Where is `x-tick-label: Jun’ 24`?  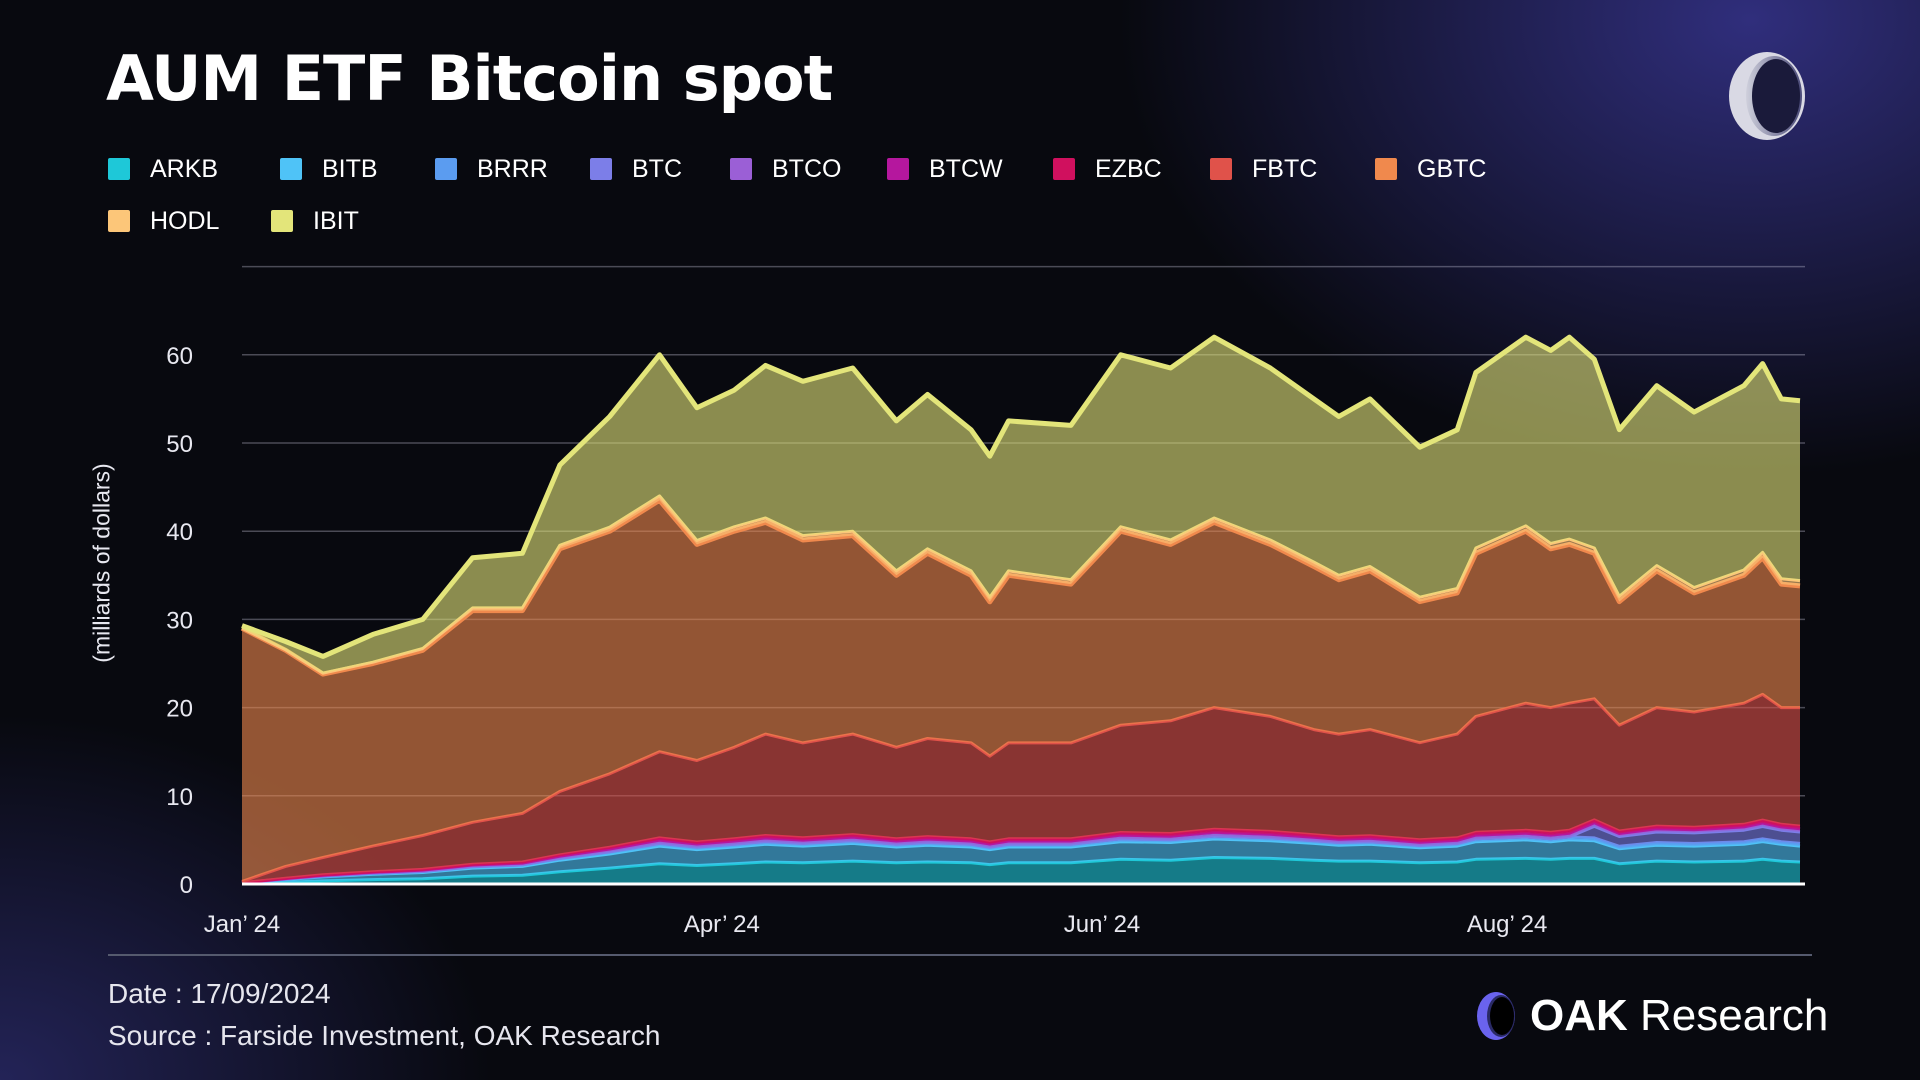
x-tick-label: Jun’ 24 is located at coordinates (1102, 924).